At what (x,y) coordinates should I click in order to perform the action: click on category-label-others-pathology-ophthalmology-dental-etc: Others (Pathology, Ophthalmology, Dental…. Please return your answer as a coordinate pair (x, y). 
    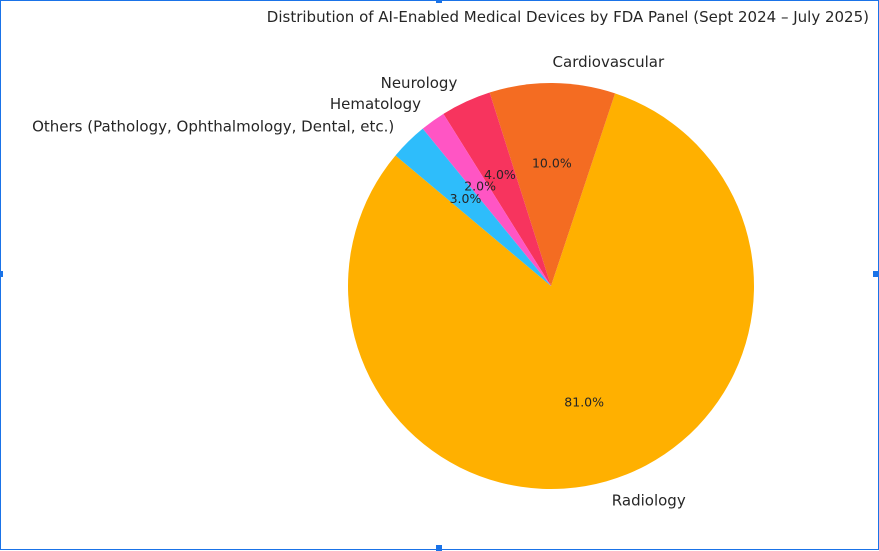
    Looking at the image, I should click on (213, 127).